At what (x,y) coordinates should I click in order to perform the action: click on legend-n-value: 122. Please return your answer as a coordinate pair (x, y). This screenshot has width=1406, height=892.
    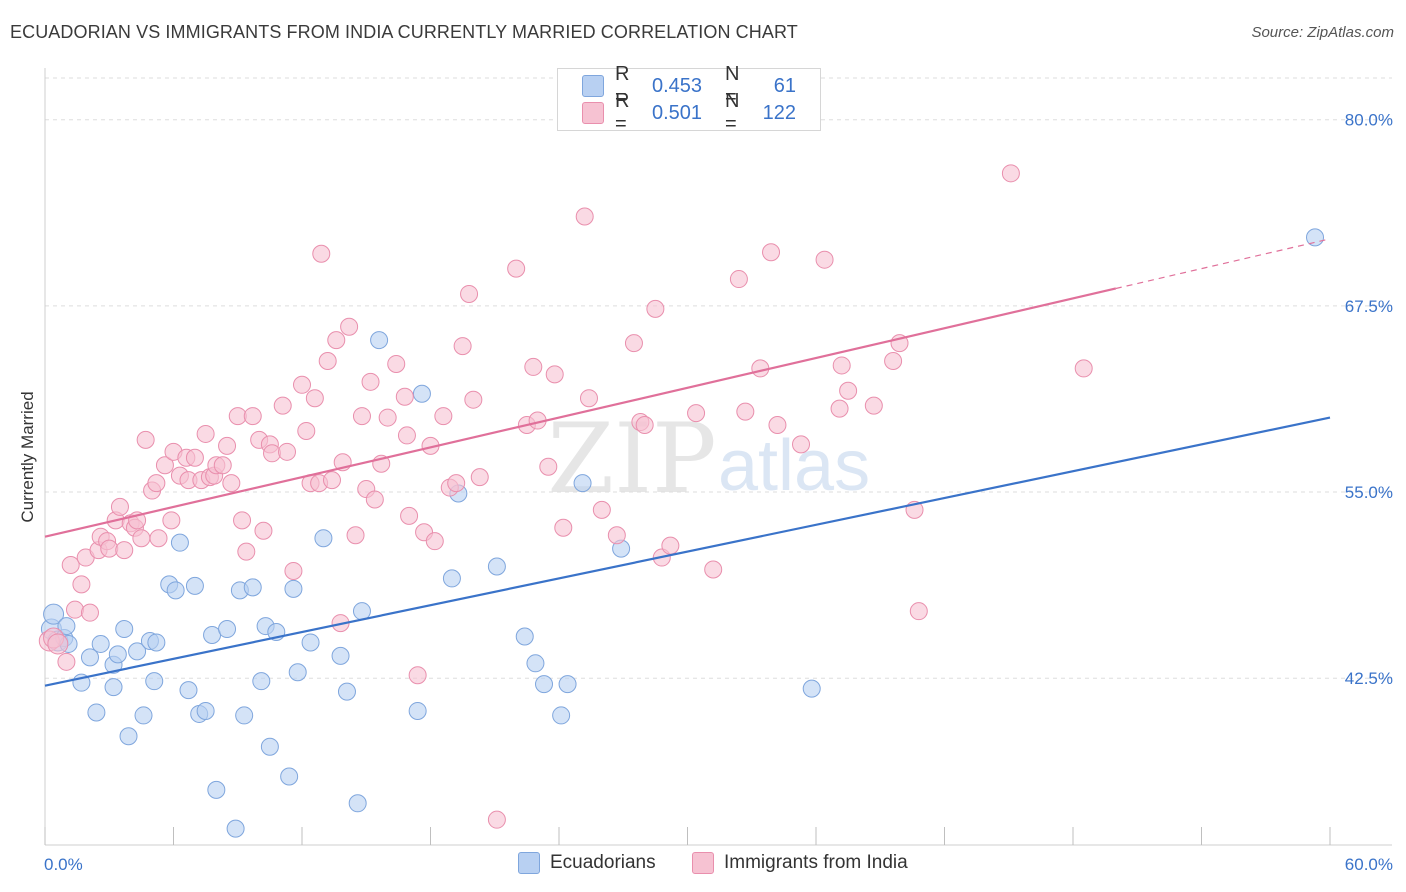
    Looking at the image, I should click on (779, 112).